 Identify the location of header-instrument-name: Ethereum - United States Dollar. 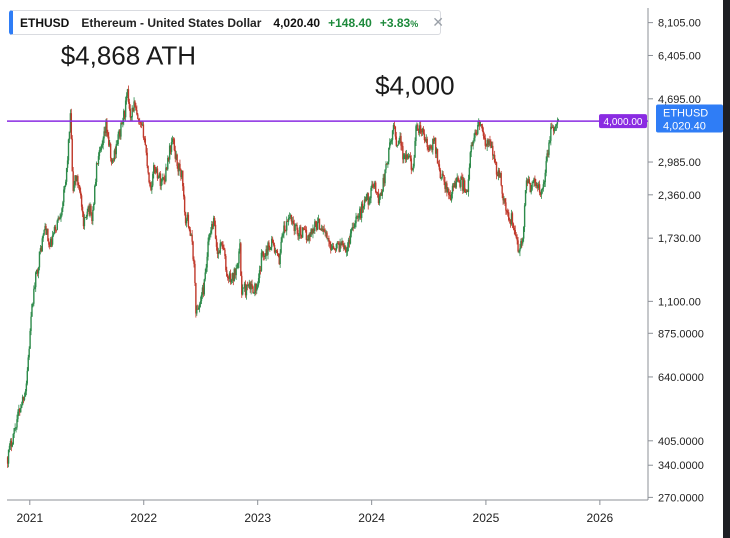
(171, 22).